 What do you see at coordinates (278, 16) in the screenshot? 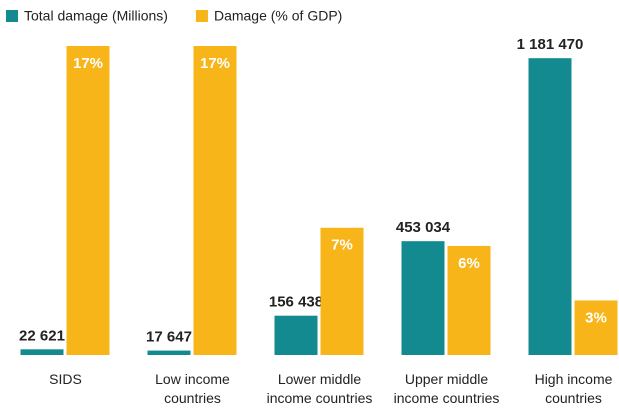
I see `legend-label: Damage (% of GDP)` at bounding box center [278, 16].